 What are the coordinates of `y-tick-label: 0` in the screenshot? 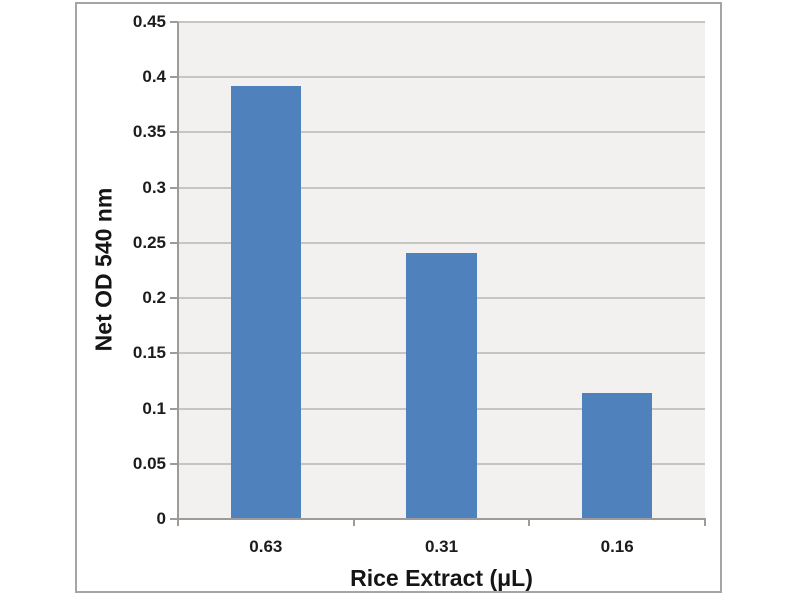 It's located at (161, 518).